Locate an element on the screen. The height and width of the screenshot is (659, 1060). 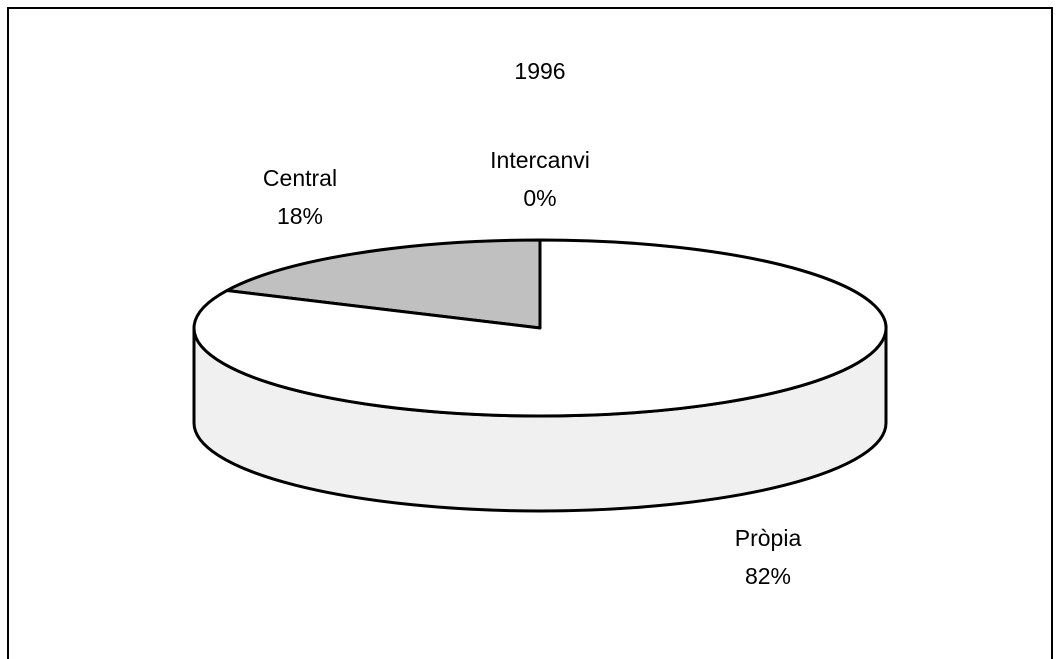
slice-value-label: 0% is located at coordinates (539, 198).